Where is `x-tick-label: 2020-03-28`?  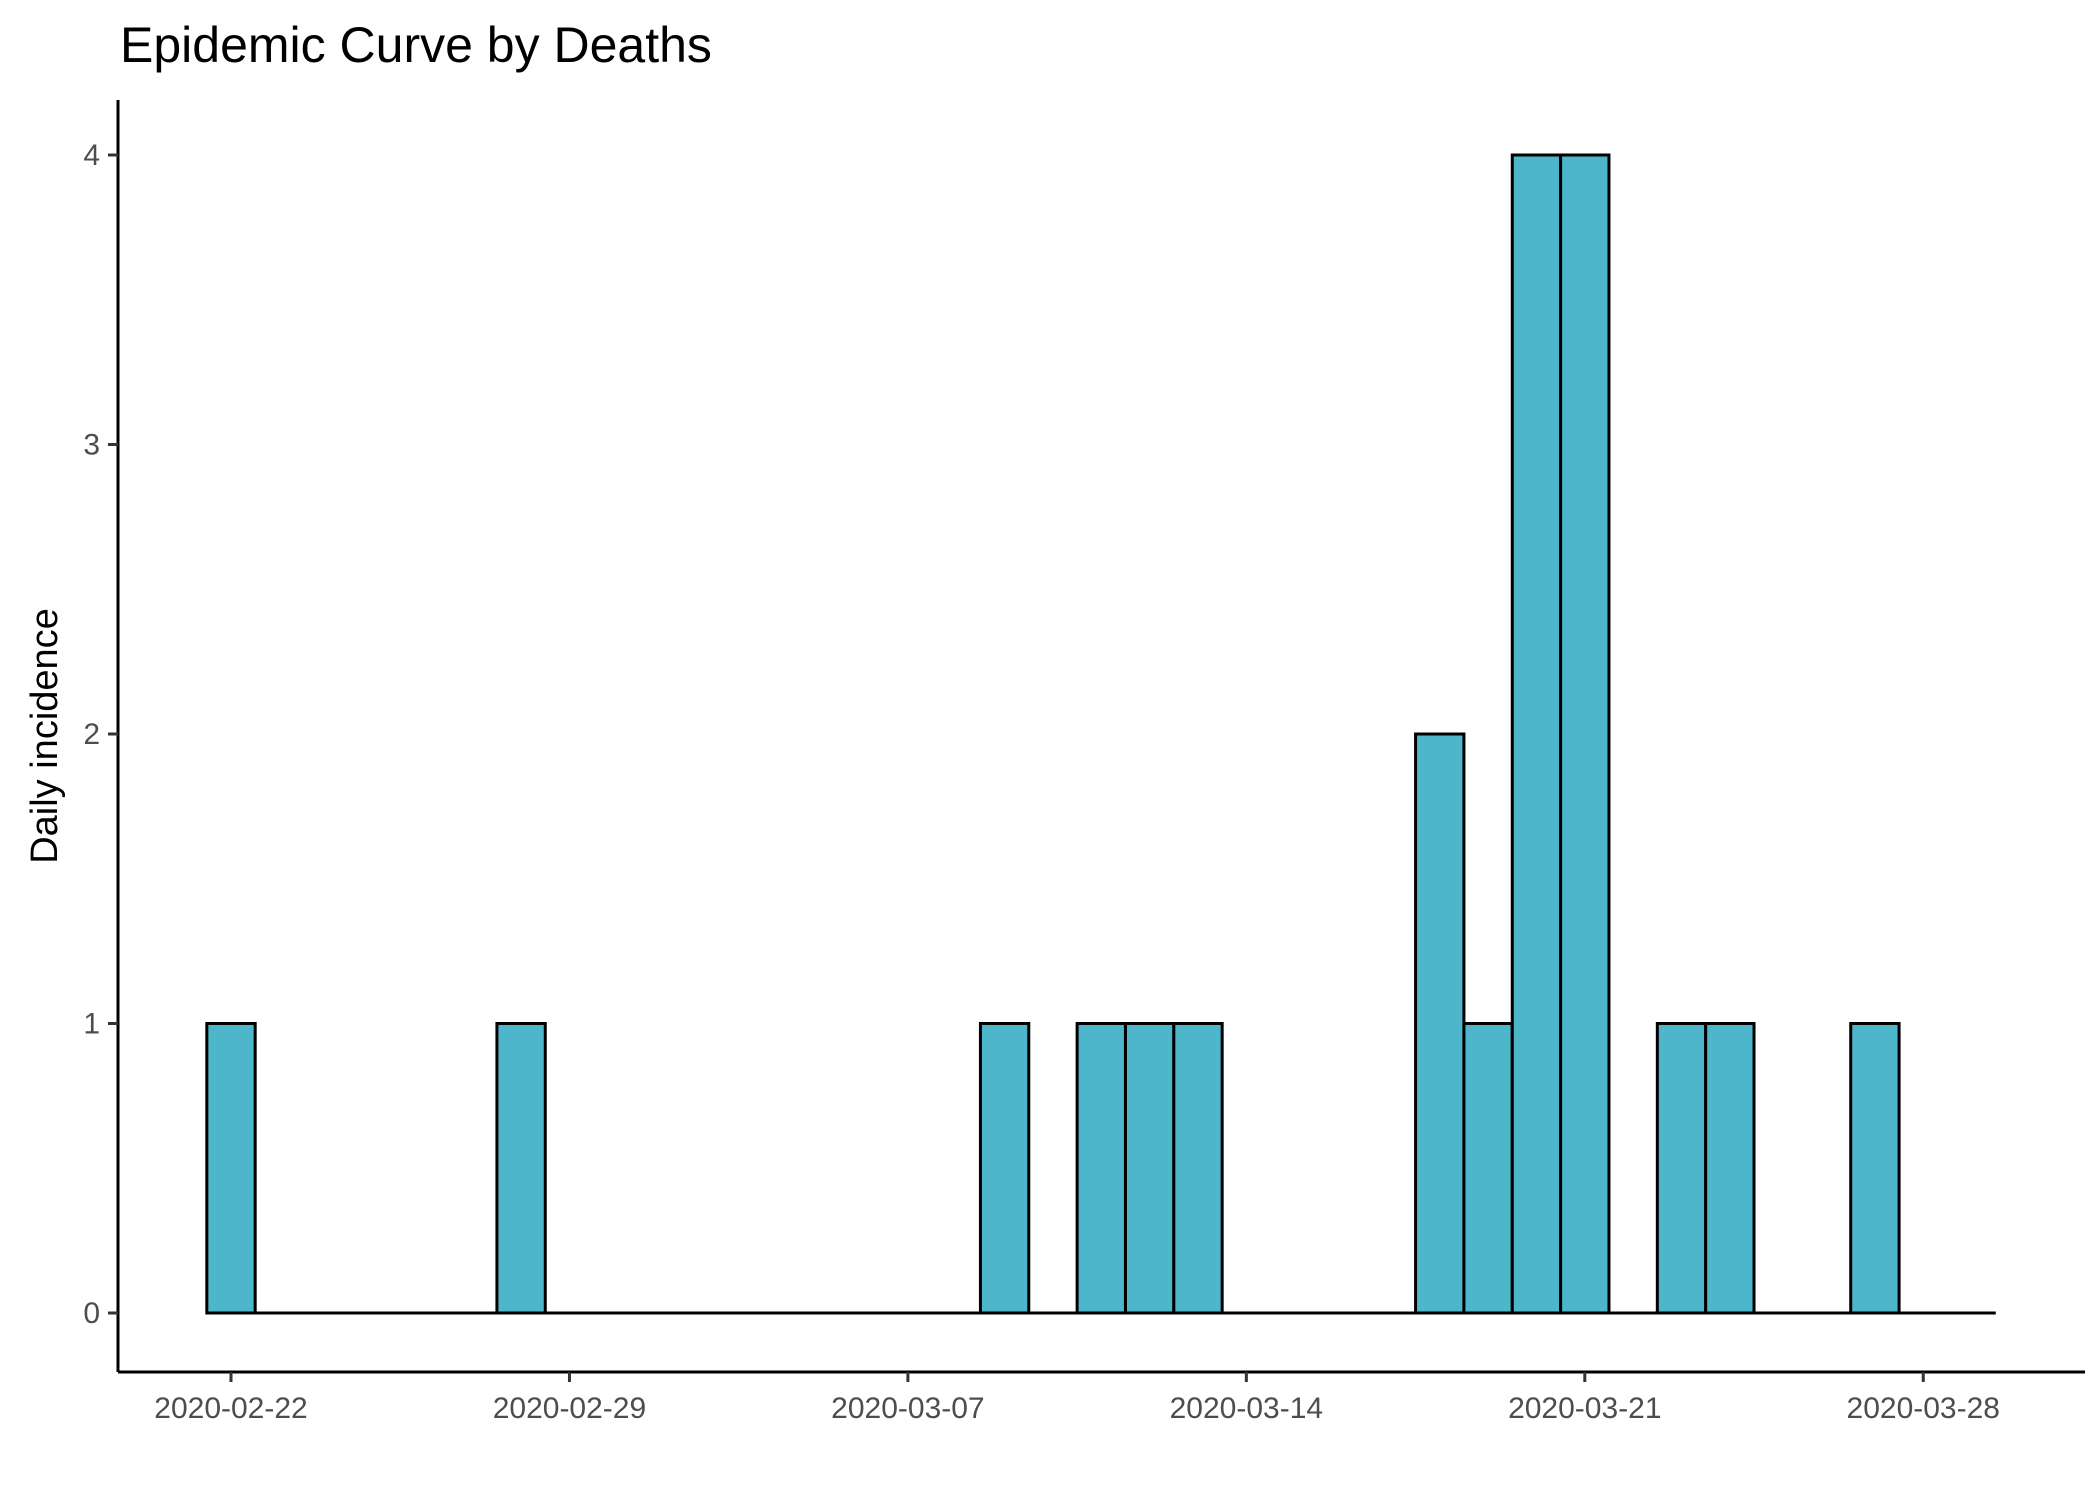
x-tick-label: 2020-03-28 is located at coordinates (1923, 1408).